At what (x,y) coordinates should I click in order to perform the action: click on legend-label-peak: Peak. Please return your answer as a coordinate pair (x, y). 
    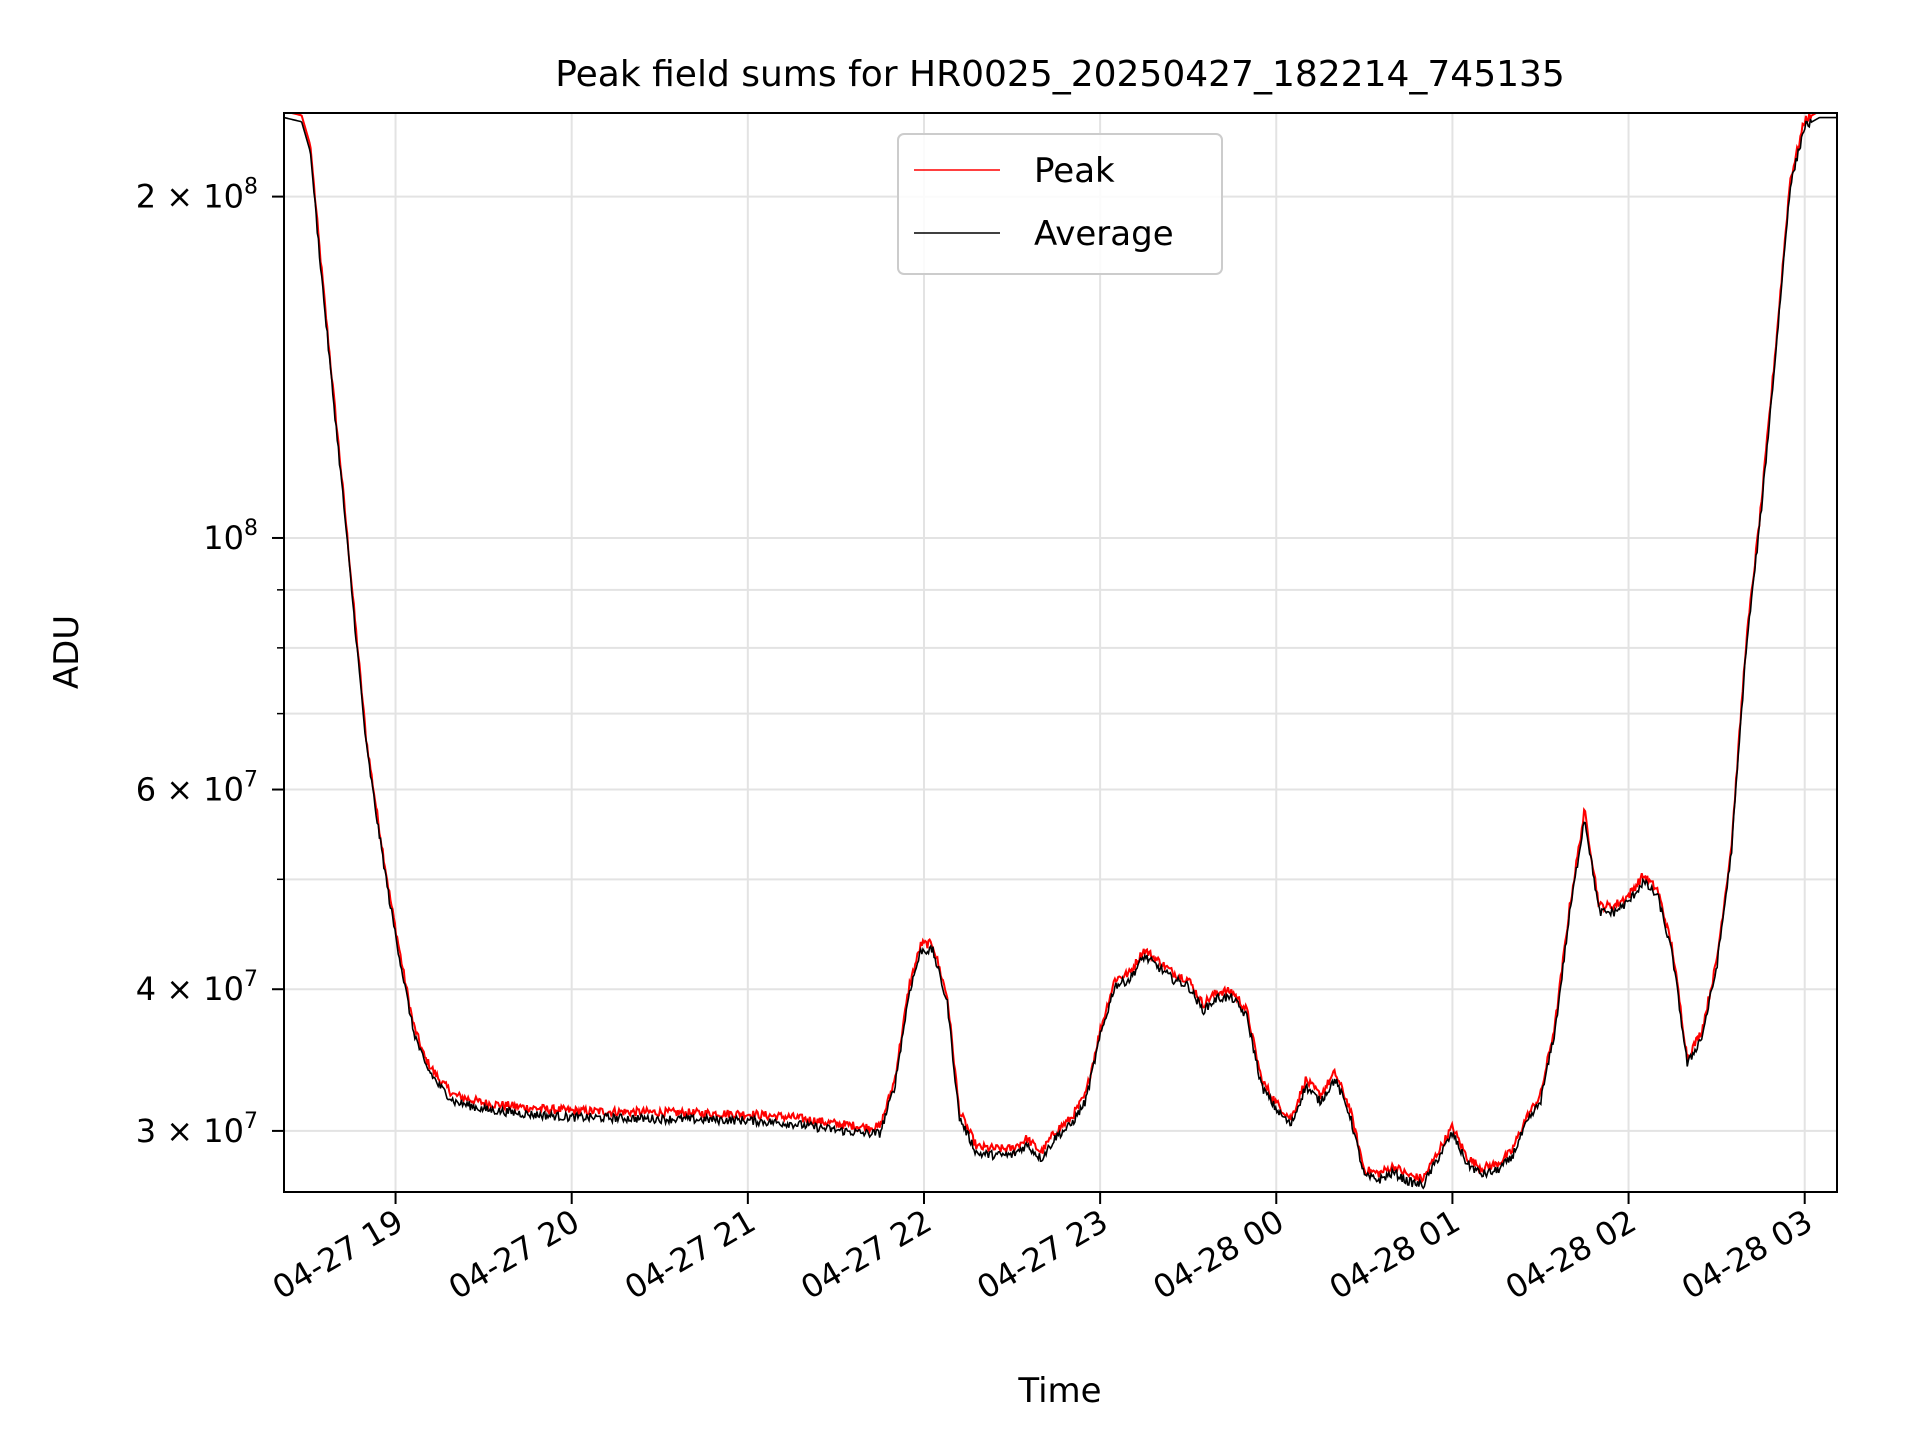
    Looking at the image, I should click on (1074, 171).